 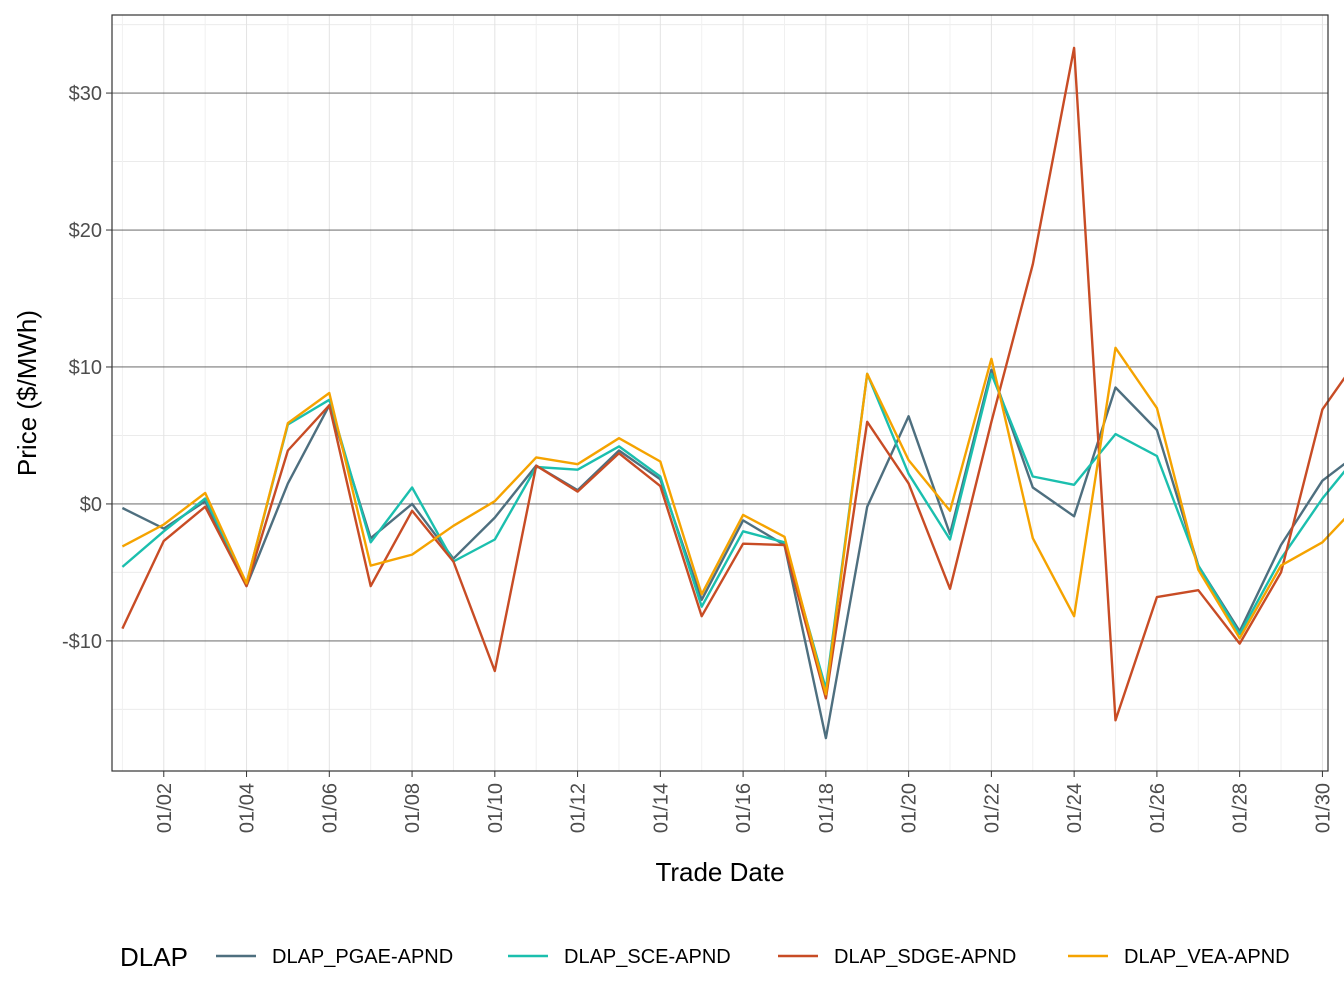 What do you see at coordinates (1158, 808) in the screenshot?
I see `x-tick-label: 01/26` at bounding box center [1158, 808].